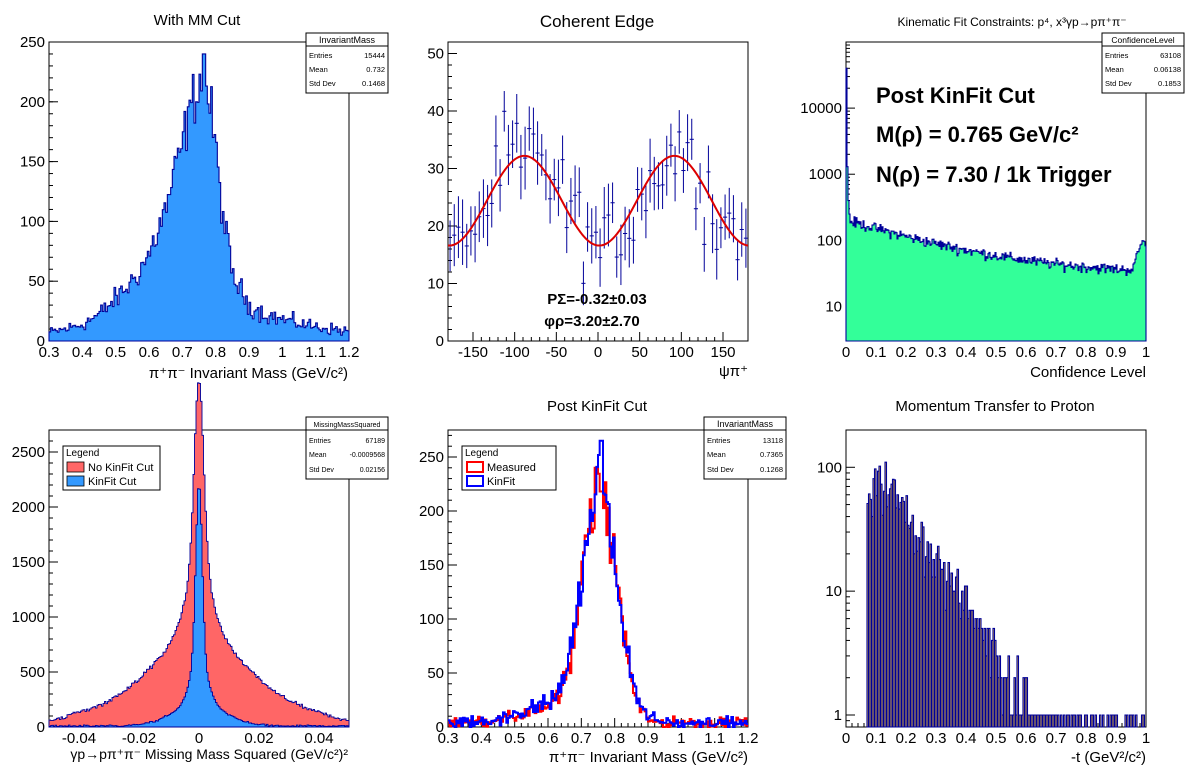 This screenshot has height=777, width=1196. Describe the element at coordinates (349, 352) in the screenshot. I see `p1-xtick-label: 1.2` at that location.